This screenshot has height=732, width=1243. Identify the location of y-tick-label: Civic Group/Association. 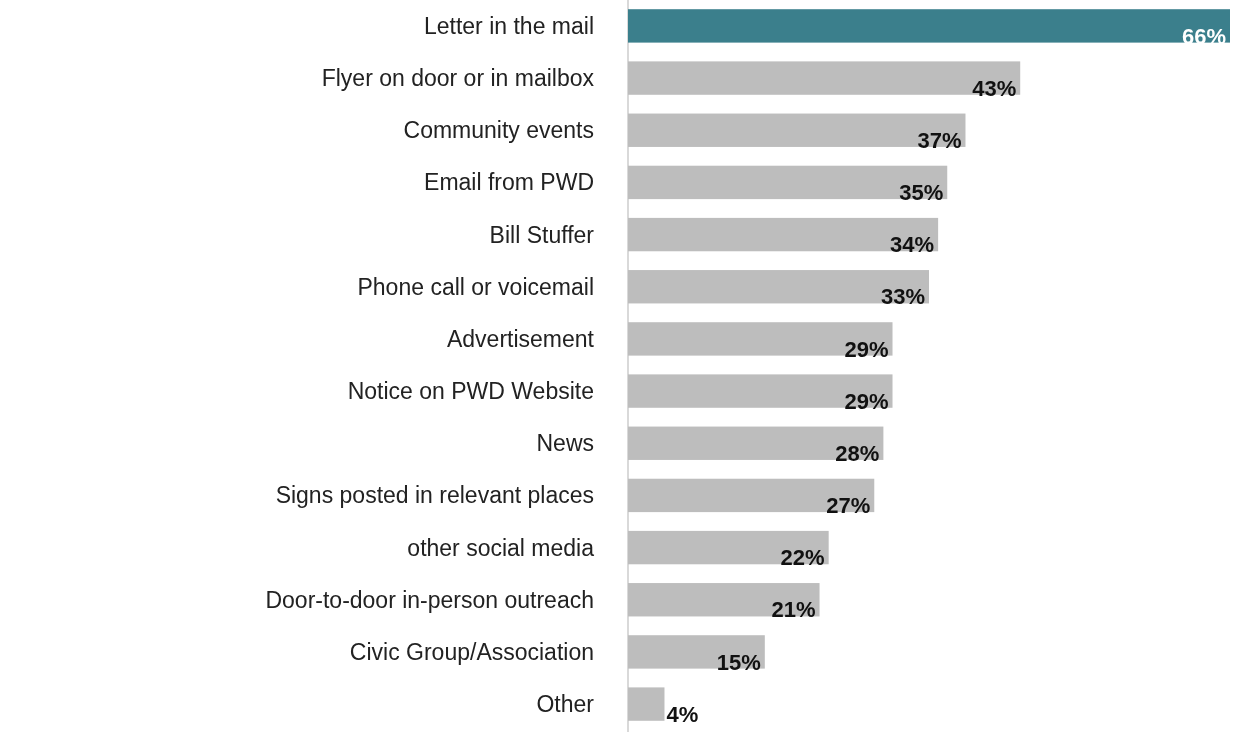
(471, 651).